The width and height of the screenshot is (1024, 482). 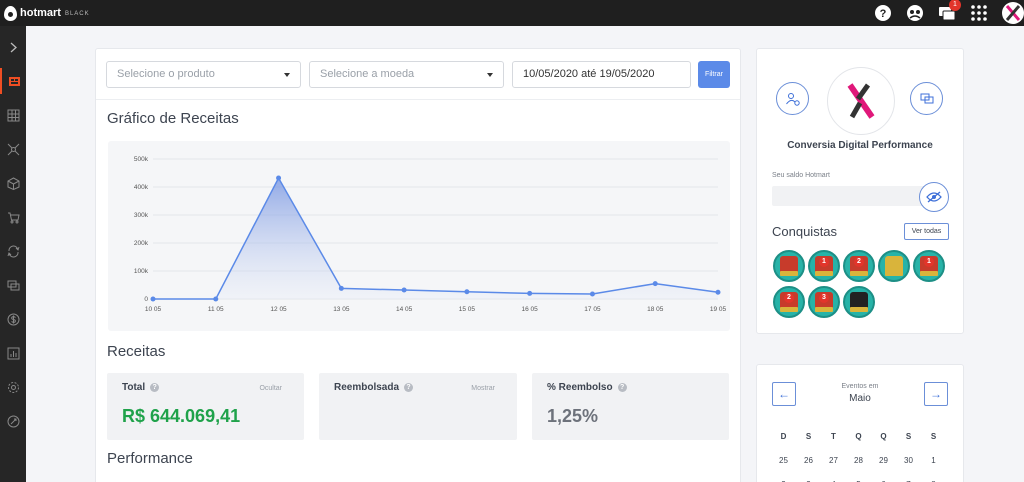 I want to click on user-settings-icon, so click(x=792, y=99).